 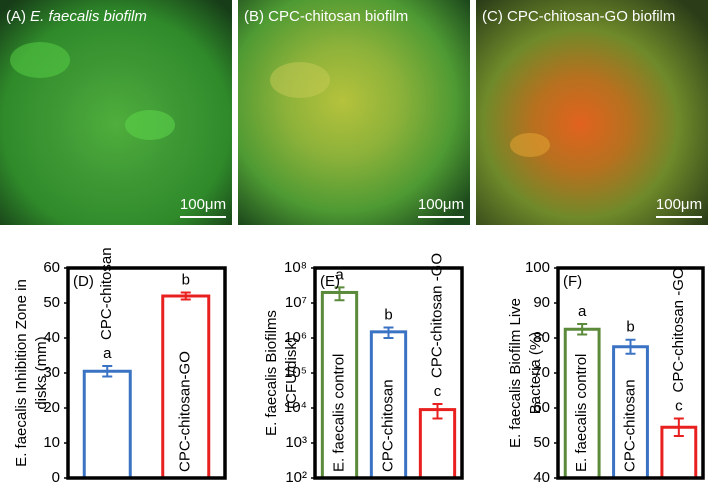 I want to click on y-tick-label: 10³, so click(x=296, y=442).